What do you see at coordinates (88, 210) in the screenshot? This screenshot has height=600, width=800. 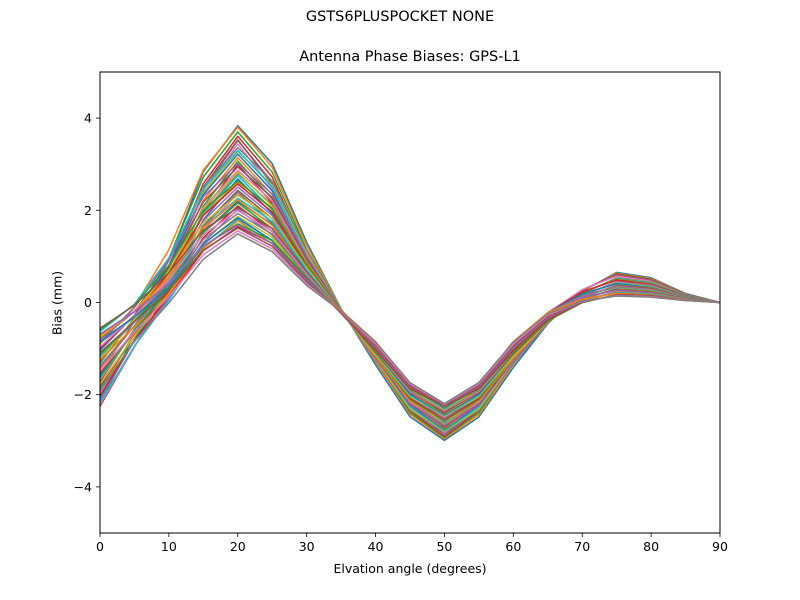 I see `y-tick-label-3: 2` at bounding box center [88, 210].